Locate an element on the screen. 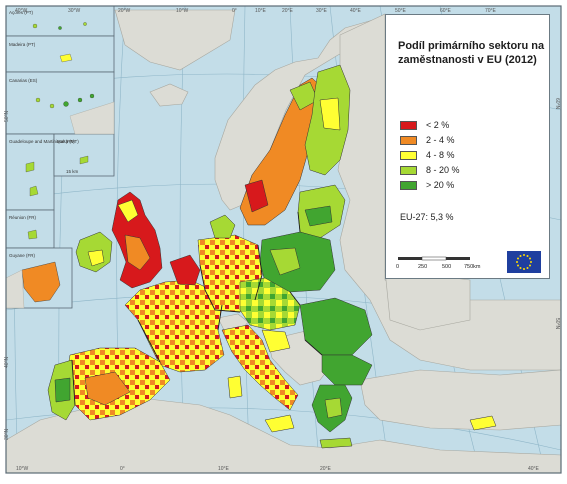  top-label-7: 30°E is located at coordinates (322, 11).